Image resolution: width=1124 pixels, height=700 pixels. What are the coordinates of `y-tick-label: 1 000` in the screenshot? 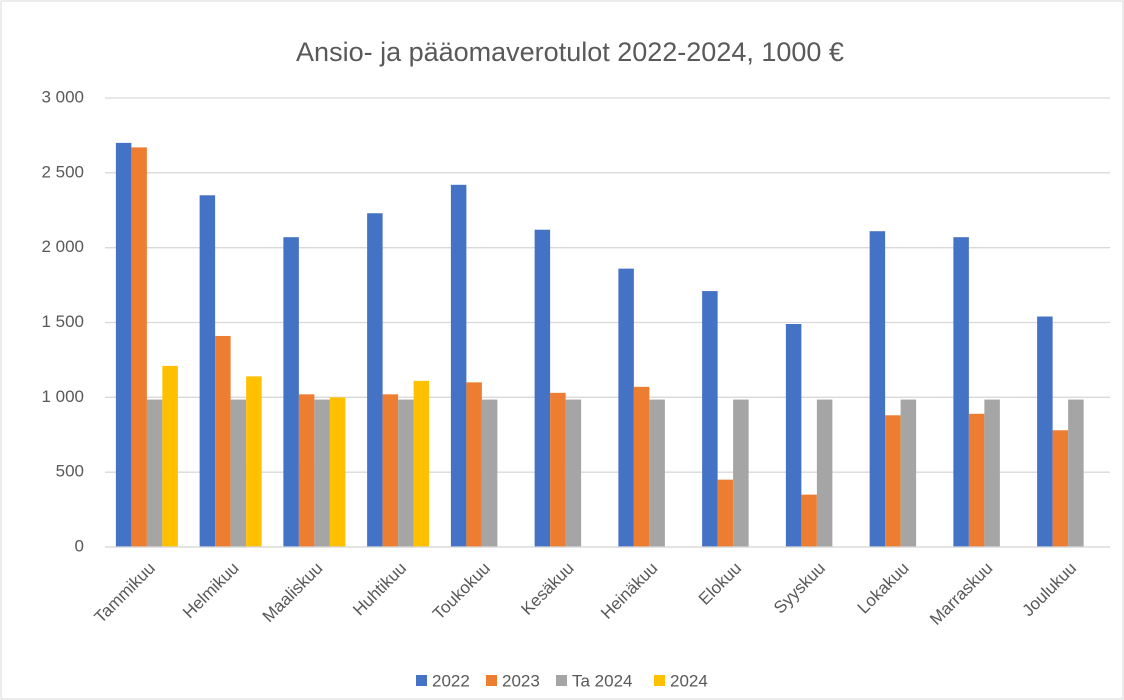 It's located at (62, 396).